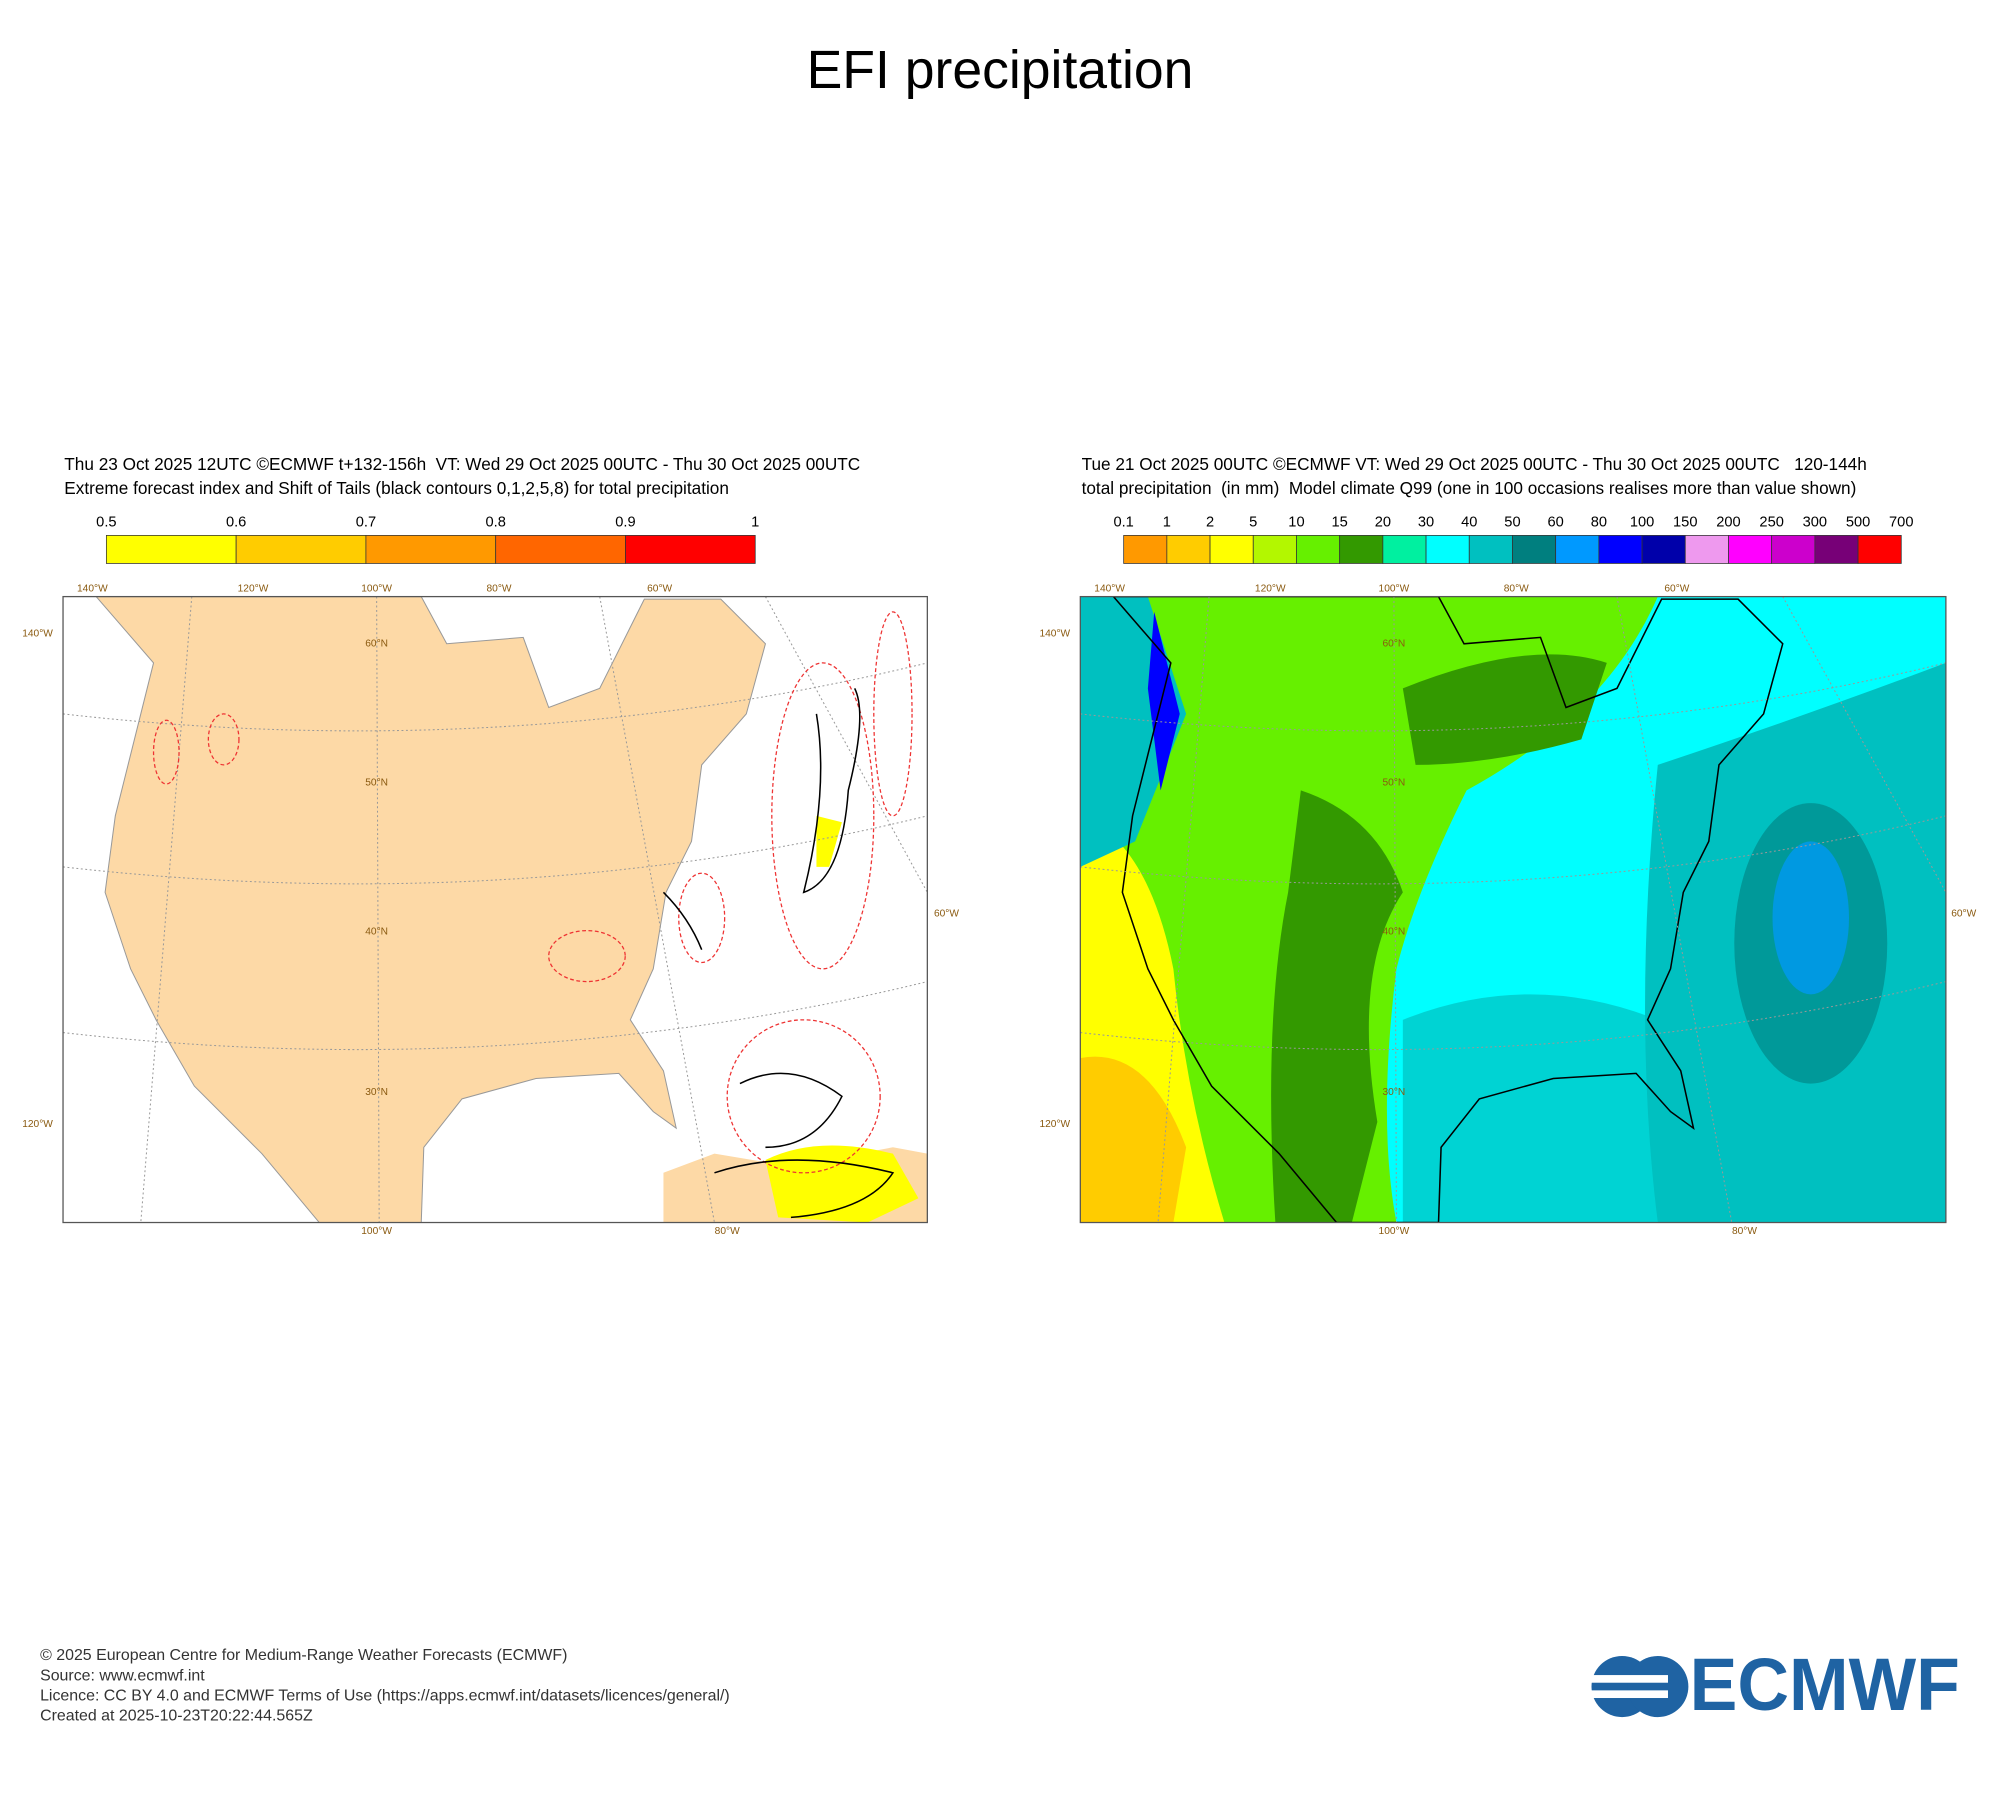  I want to click on colorbar-label: 250, so click(1771, 523).